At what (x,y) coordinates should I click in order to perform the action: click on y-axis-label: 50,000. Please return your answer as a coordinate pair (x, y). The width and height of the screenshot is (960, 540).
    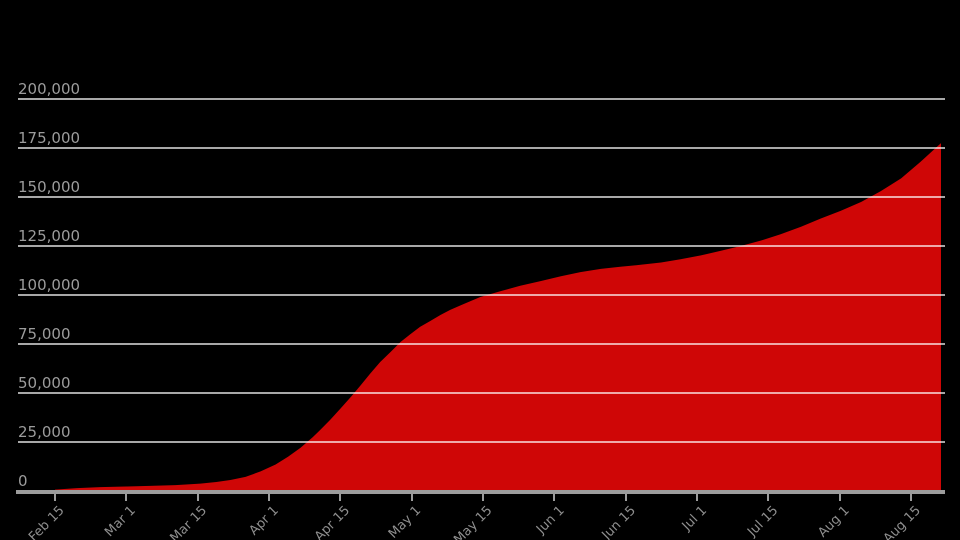
    Looking at the image, I should click on (44, 383).